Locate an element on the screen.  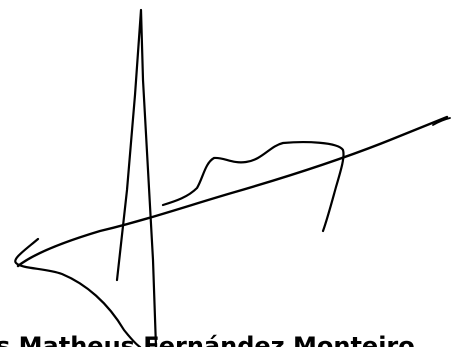
signer-name-text: Matheus Fernández Monteiro is located at coordinates (216, 339).